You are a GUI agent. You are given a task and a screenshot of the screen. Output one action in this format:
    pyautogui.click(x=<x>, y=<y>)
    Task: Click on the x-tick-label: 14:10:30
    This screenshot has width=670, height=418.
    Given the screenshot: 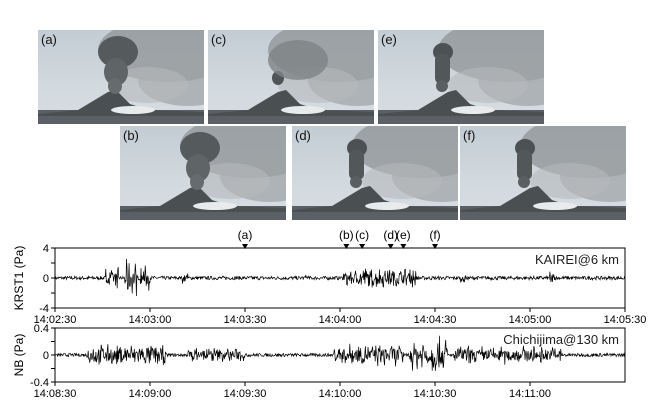 What is the action you would take?
    pyautogui.click(x=435, y=394)
    